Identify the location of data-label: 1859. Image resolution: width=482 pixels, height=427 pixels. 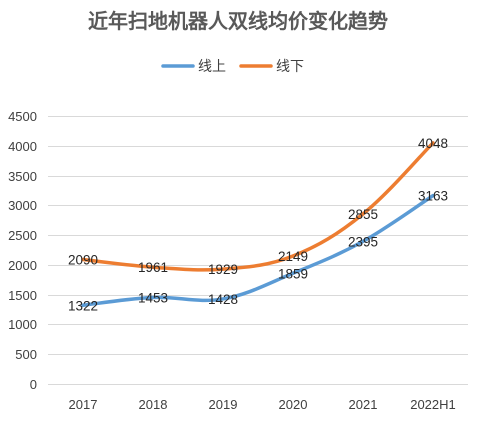
(293, 273).